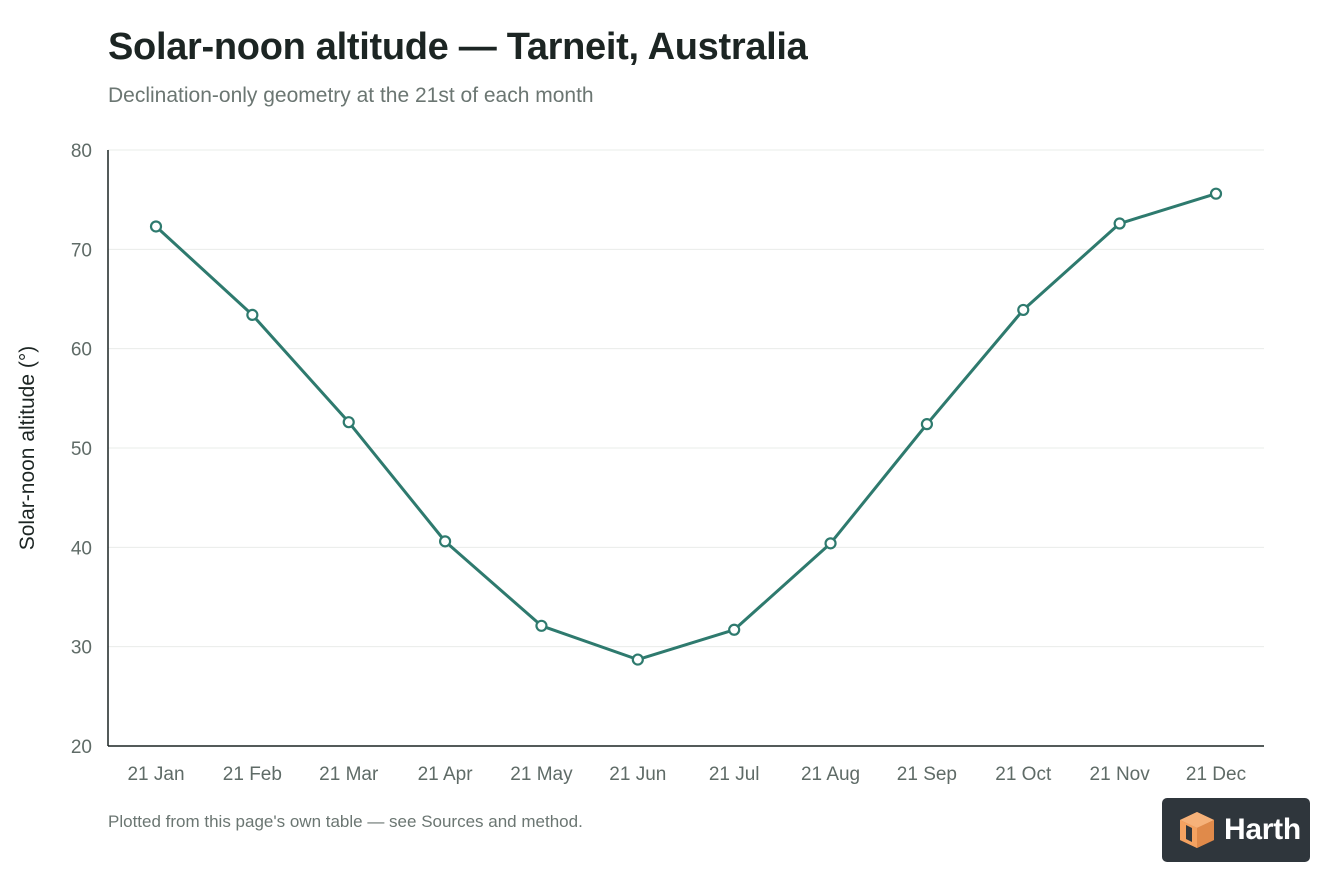  Describe the element at coordinates (1120, 774) in the screenshot. I see `x-tick-label-10: 21 Nov` at that location.